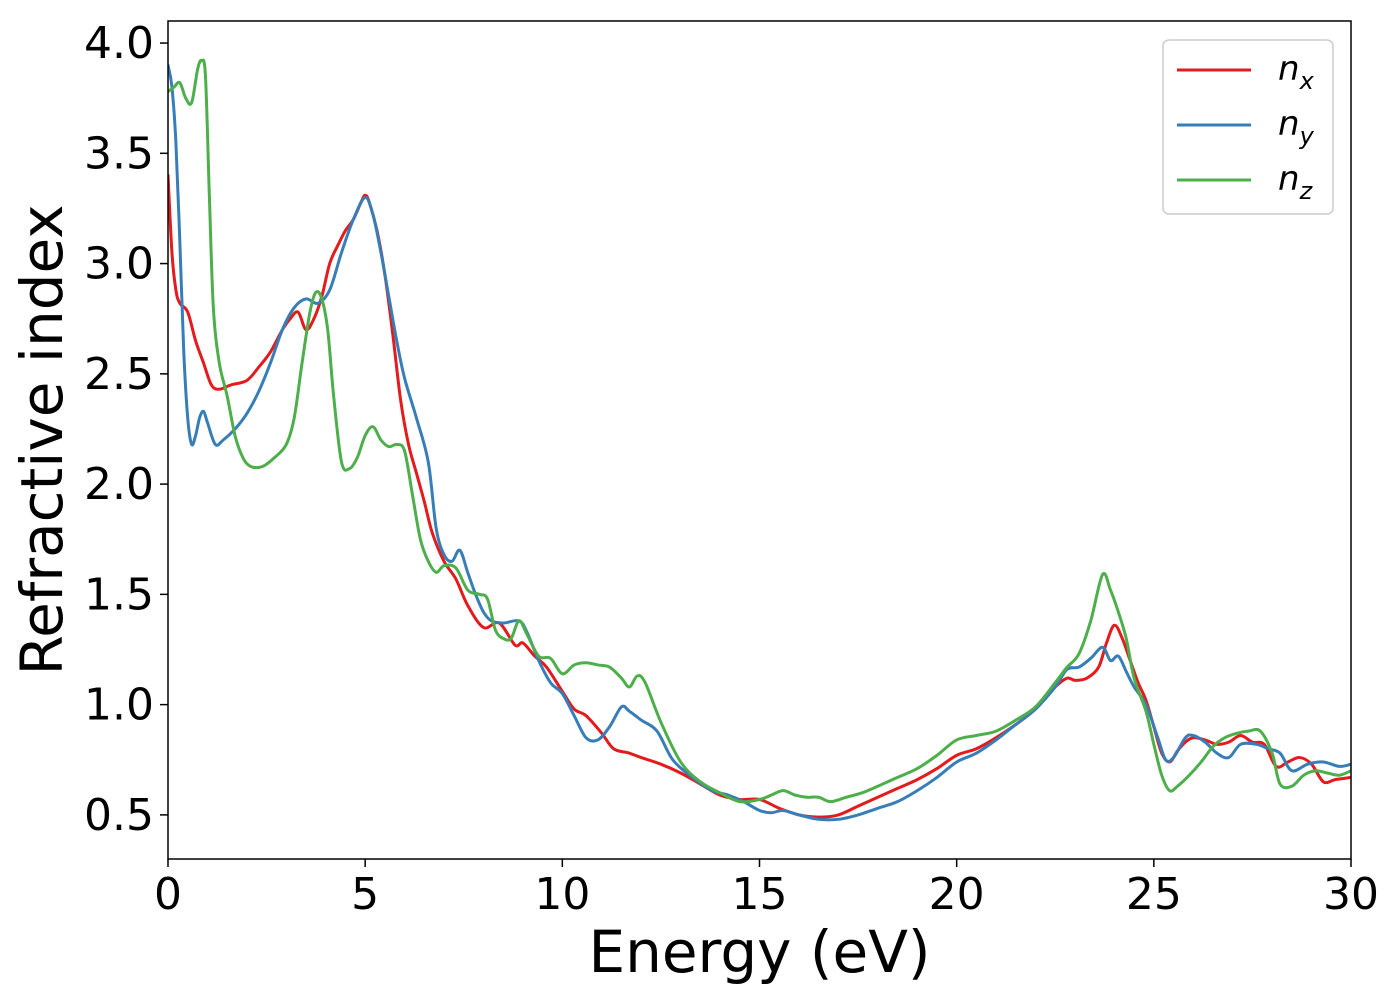 The image size is (1400, 1000). I want to click on y-tick-label: 3.5, so click(119, 153).